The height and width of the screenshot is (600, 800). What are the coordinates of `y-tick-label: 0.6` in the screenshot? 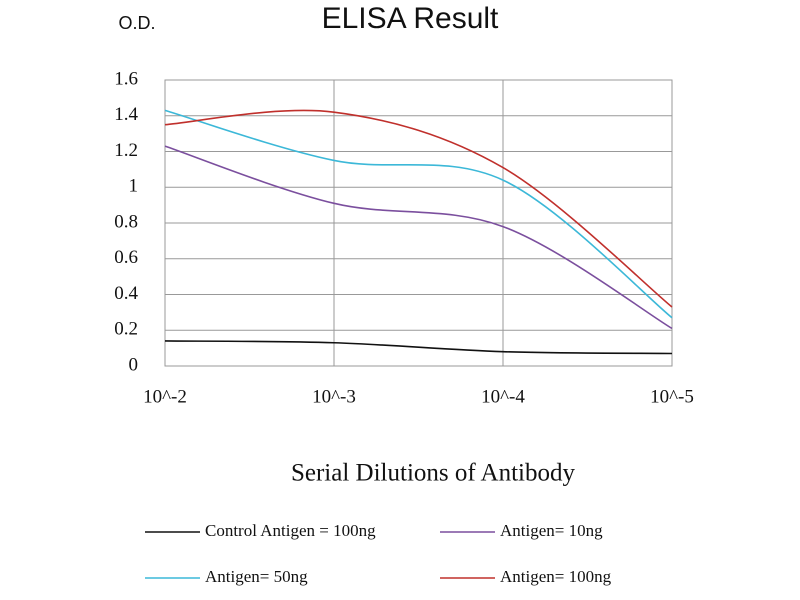 It's located at (126, 257).